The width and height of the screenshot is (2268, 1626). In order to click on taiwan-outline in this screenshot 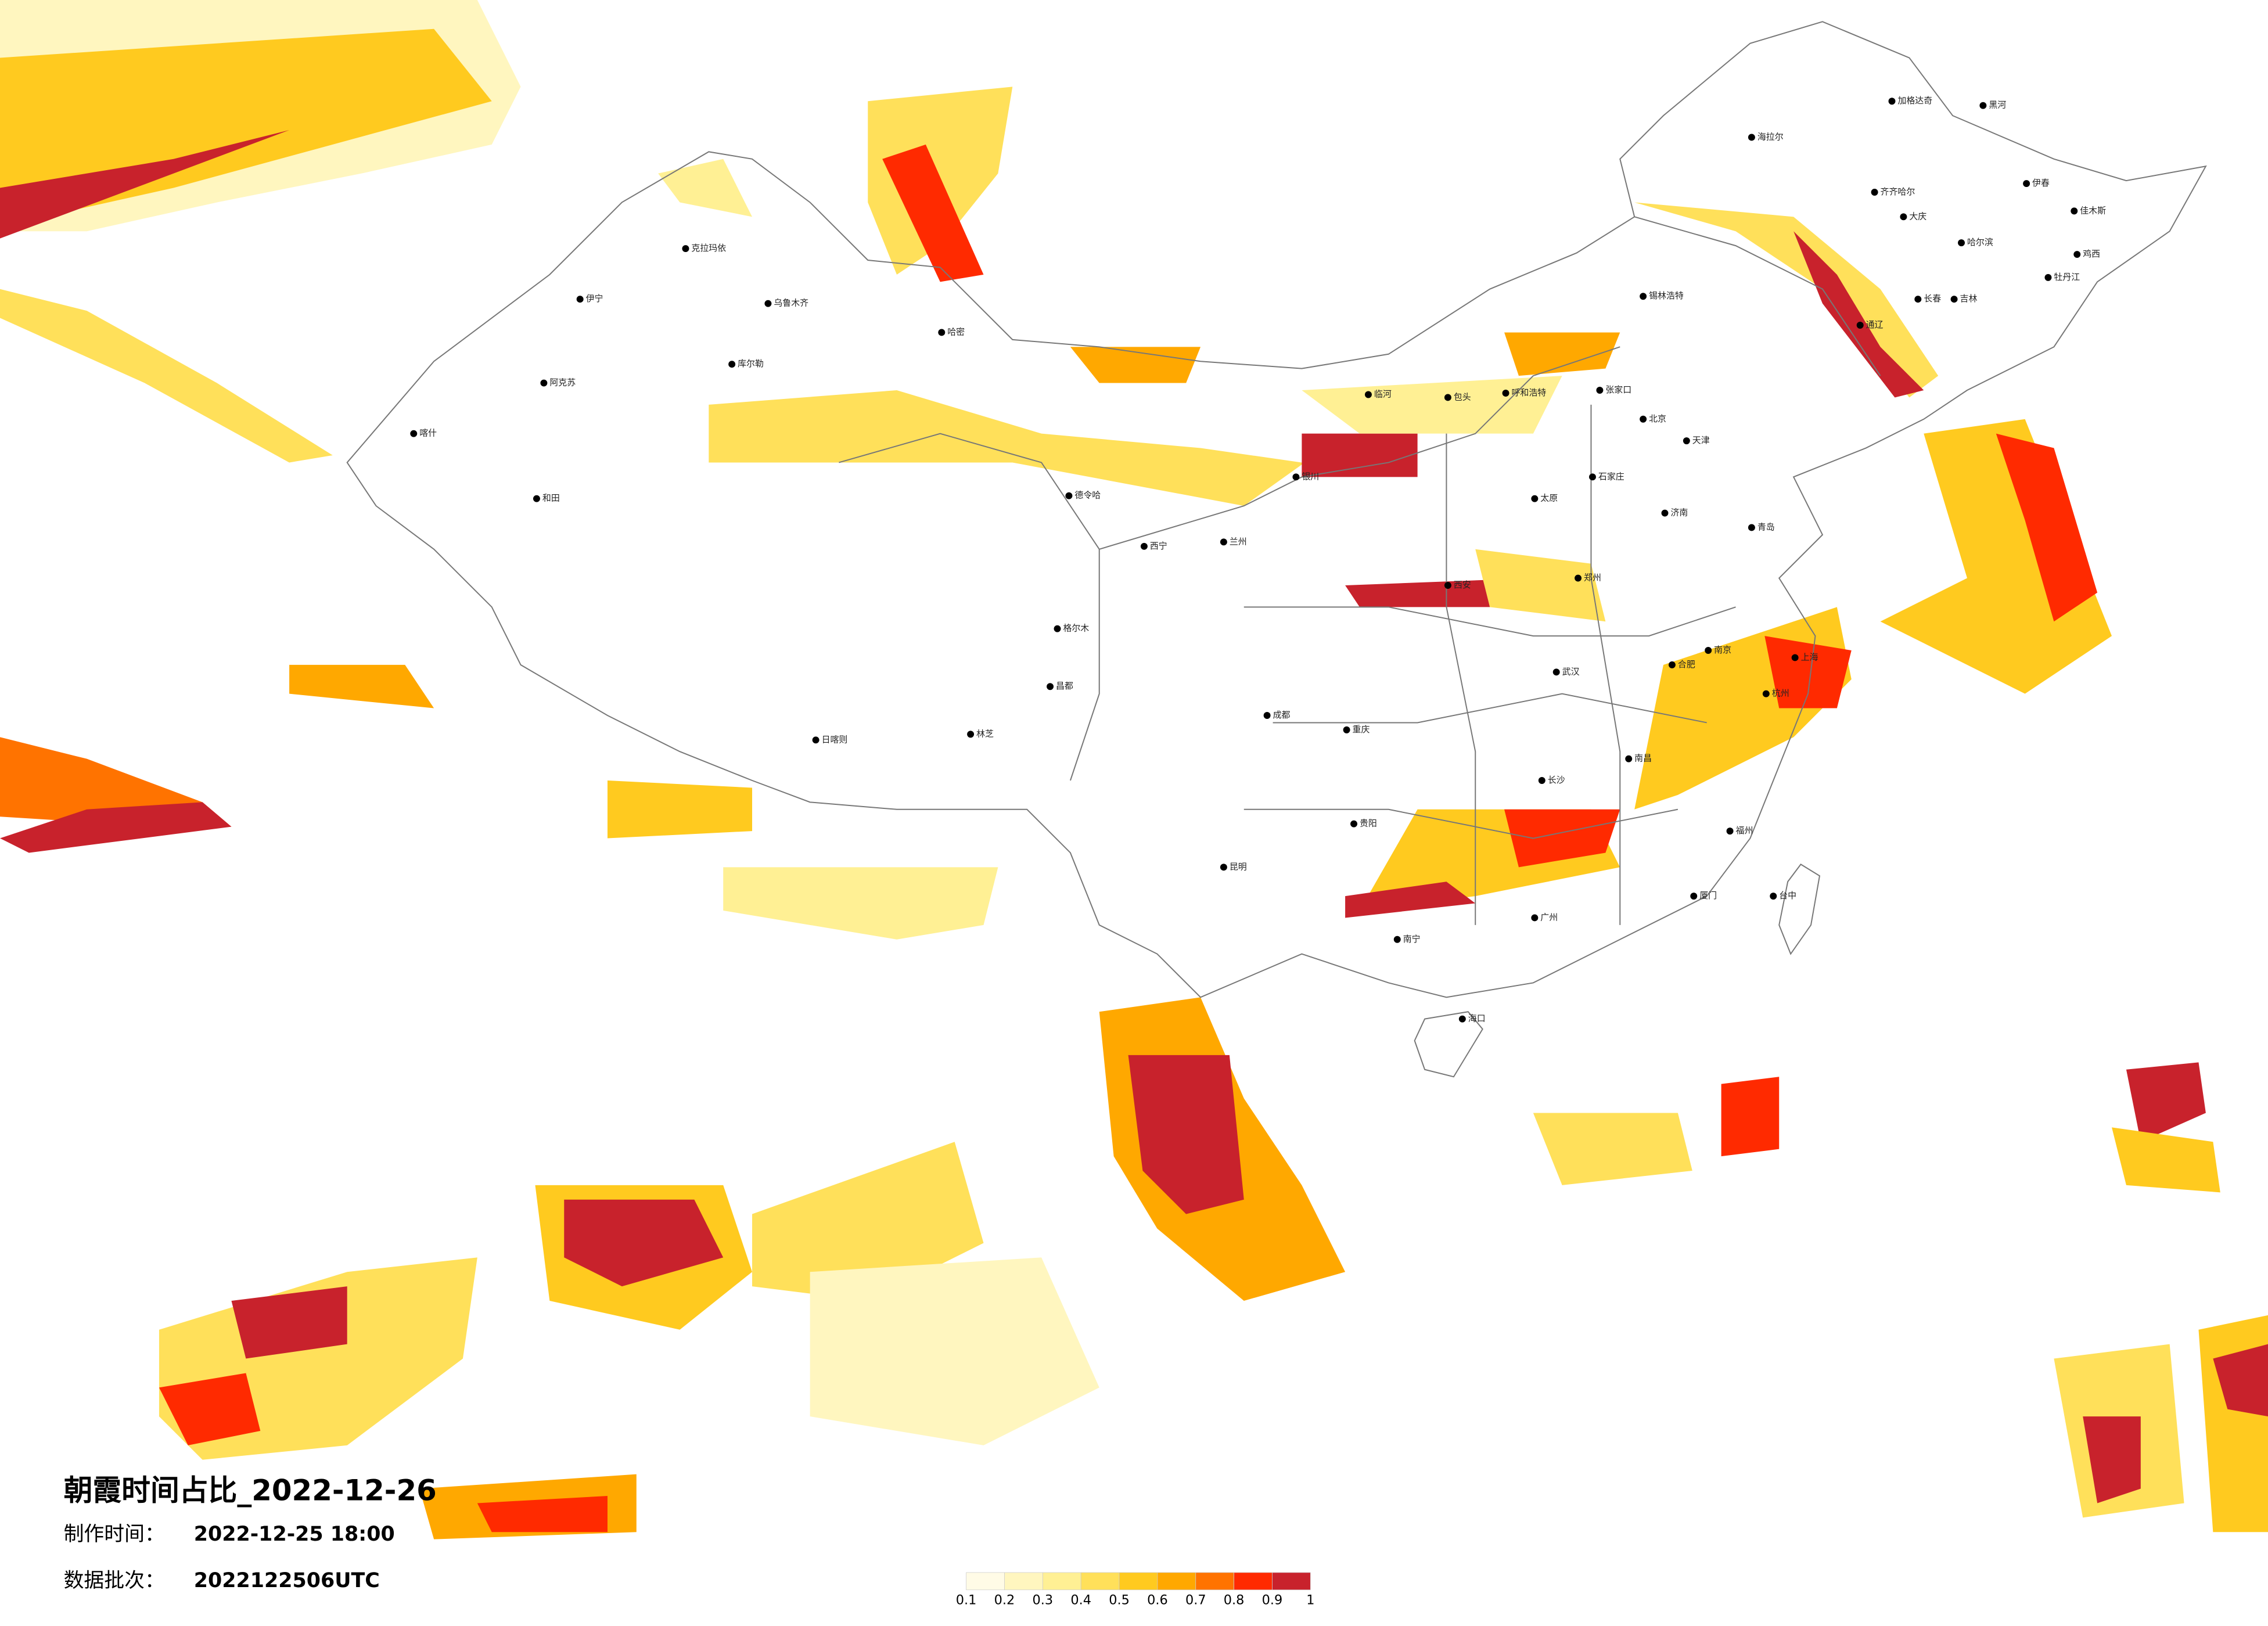, I will do `click(1799, 909)`.